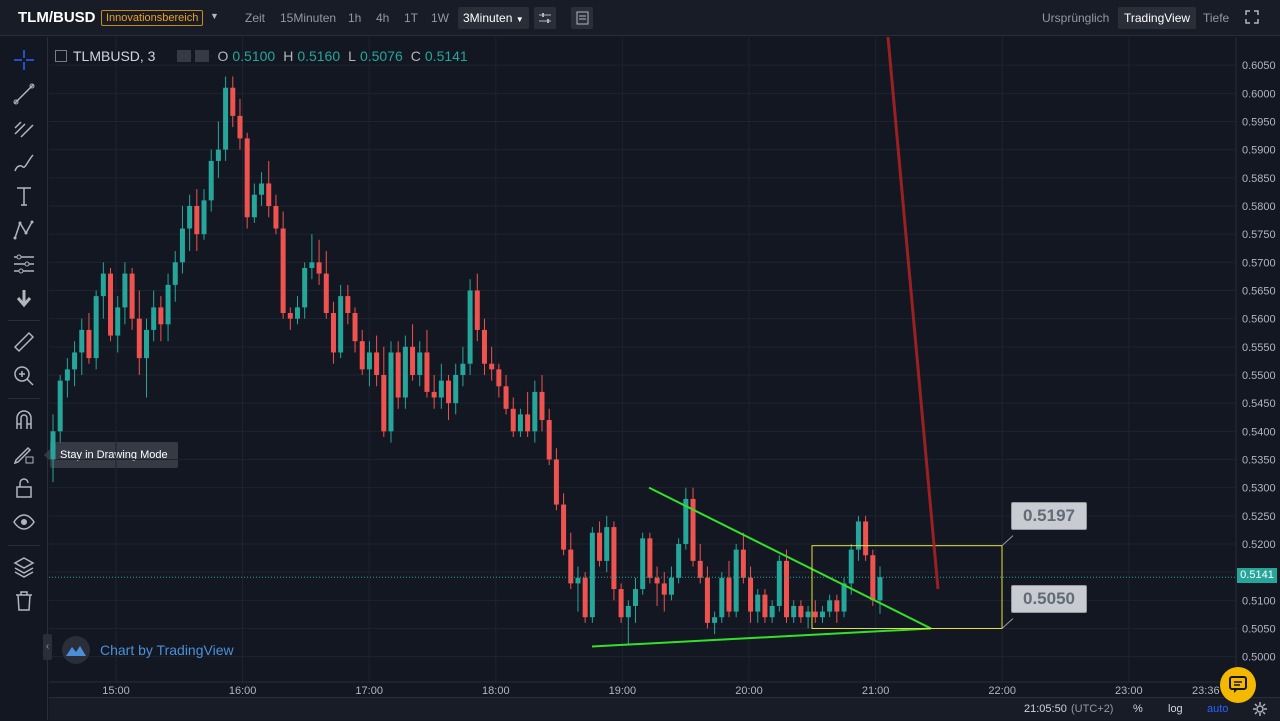 The image size is (1280, 721). What do you see at coordinates (184, 56) in the screenshot?
I see `visibility-icon` at bounding box center [184, 56].